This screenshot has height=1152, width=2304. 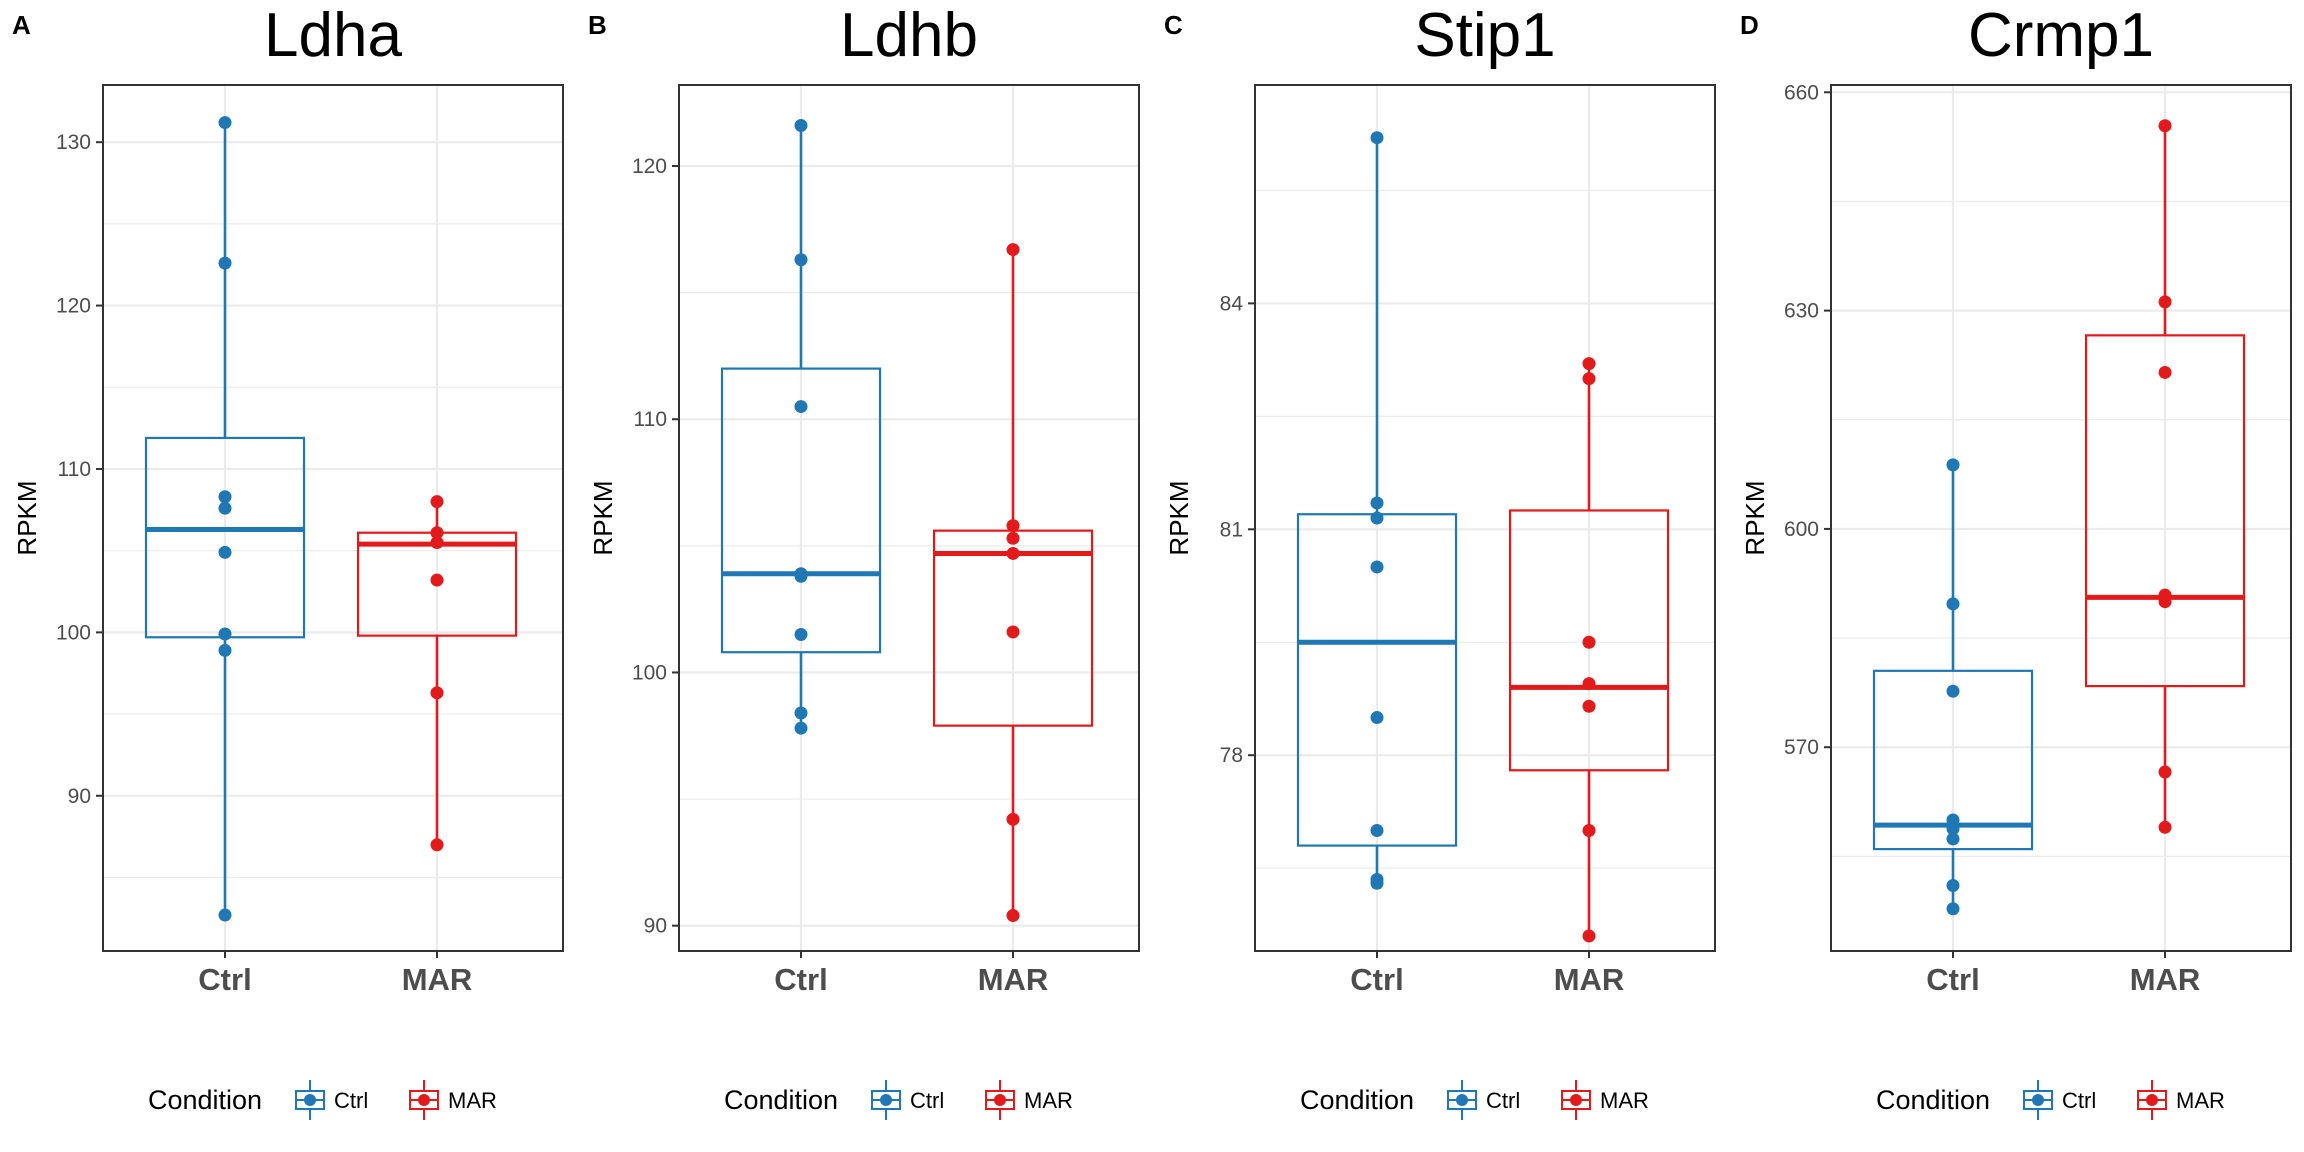 I want to click on panel-tag: A, so click(x=21, y=25).